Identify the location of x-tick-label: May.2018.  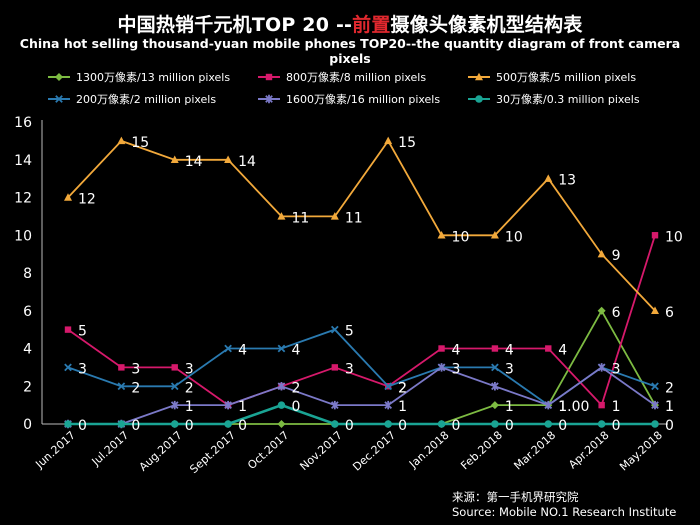
(641, 451).